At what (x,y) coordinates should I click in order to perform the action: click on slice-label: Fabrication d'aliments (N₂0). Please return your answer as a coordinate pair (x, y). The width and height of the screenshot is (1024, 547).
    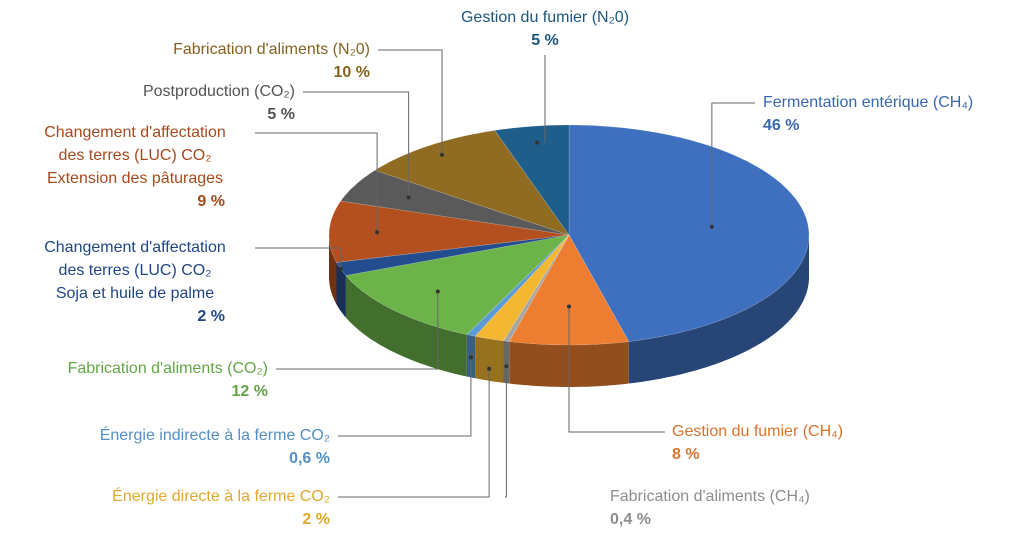
    Looking at the image, I should click on (271, 49).